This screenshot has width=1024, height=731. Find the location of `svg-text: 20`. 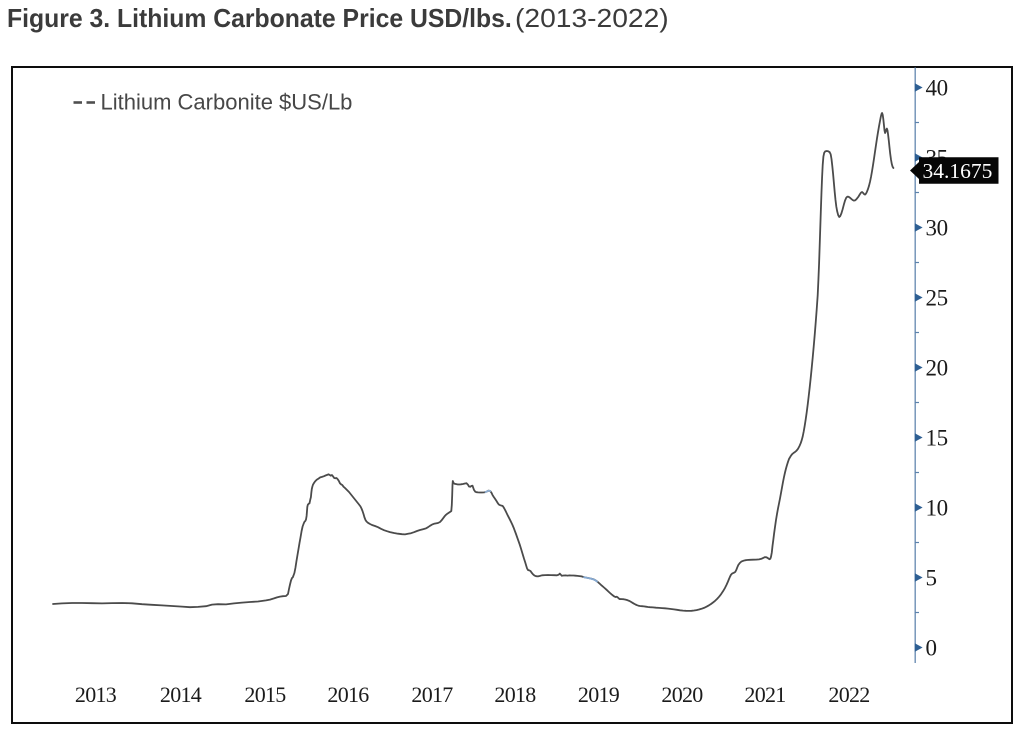

svg-text: 20 is located at coordinates (937, 368).